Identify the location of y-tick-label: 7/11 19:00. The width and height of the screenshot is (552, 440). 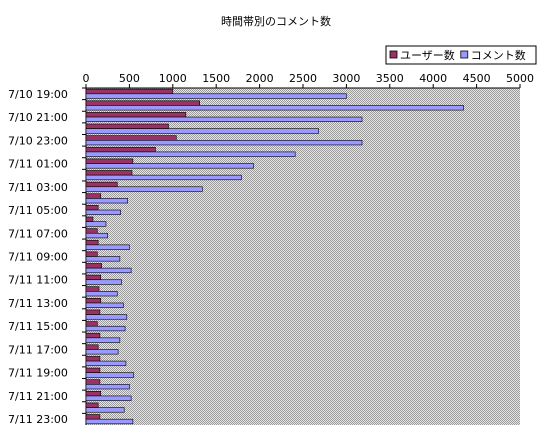
(38, 373).